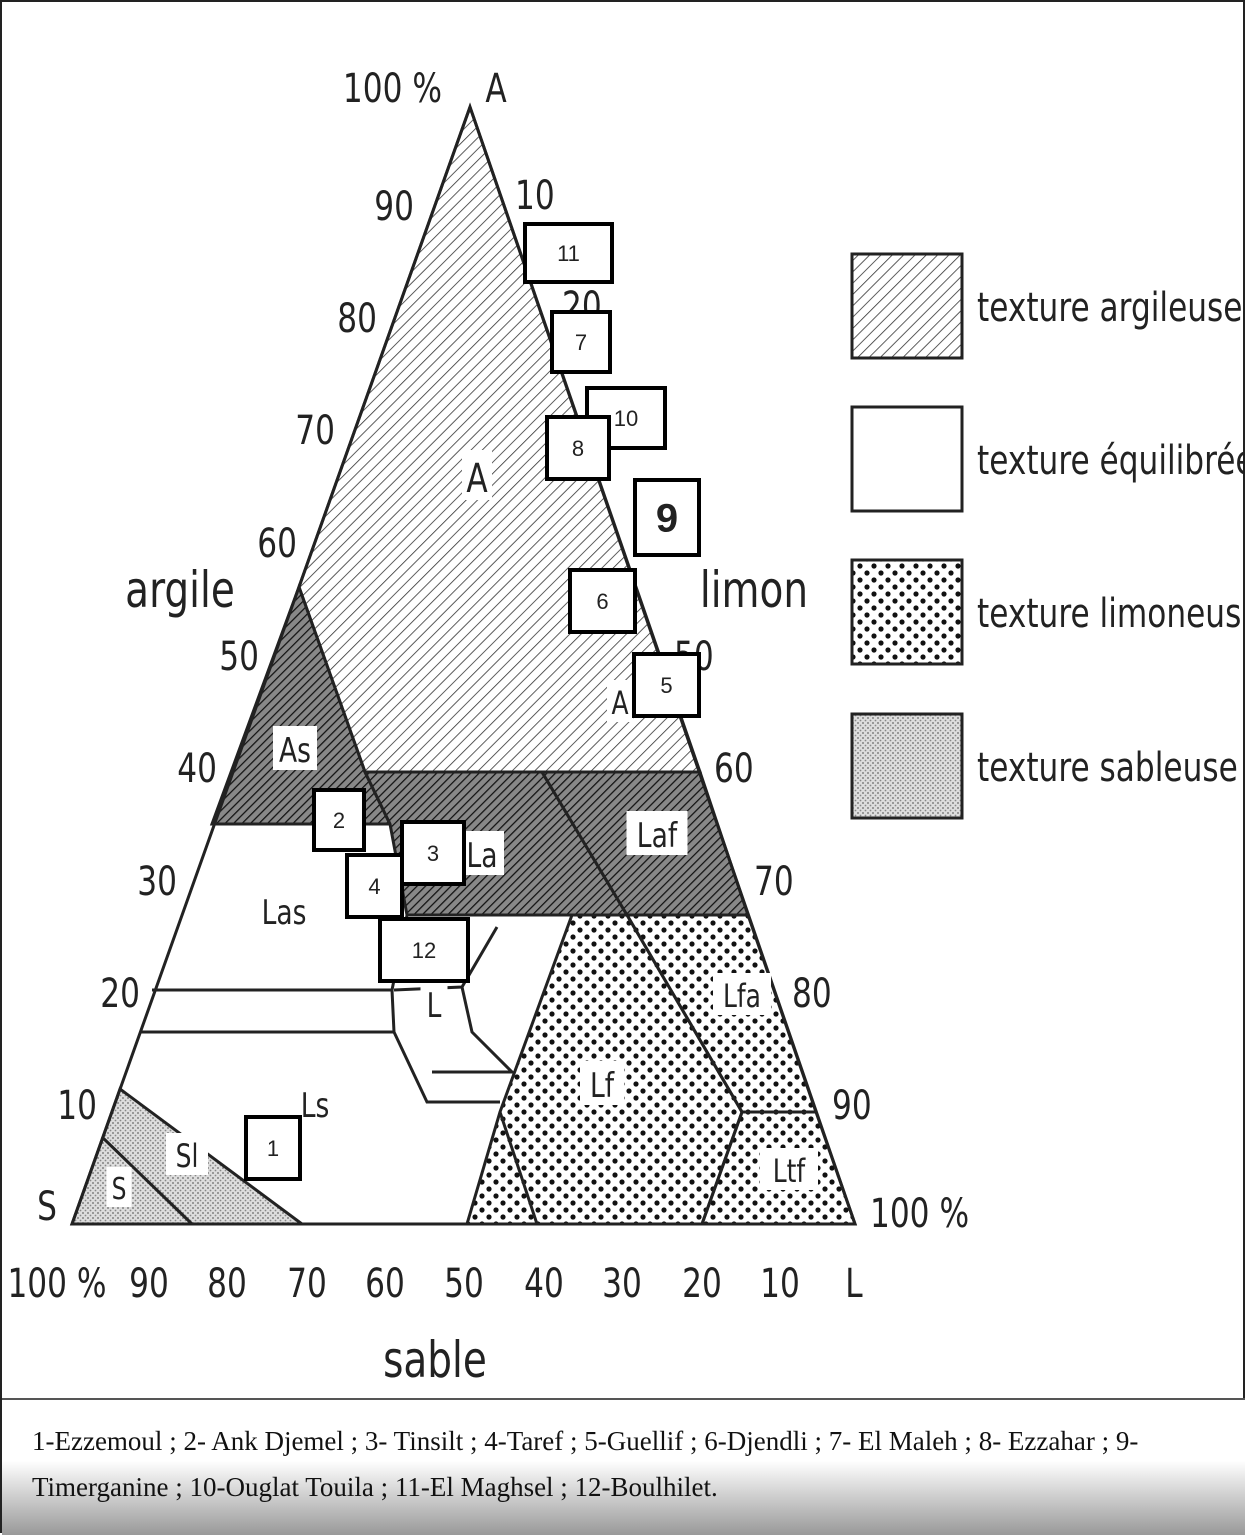  I want to click on site-label: 3, so click(433, 853).